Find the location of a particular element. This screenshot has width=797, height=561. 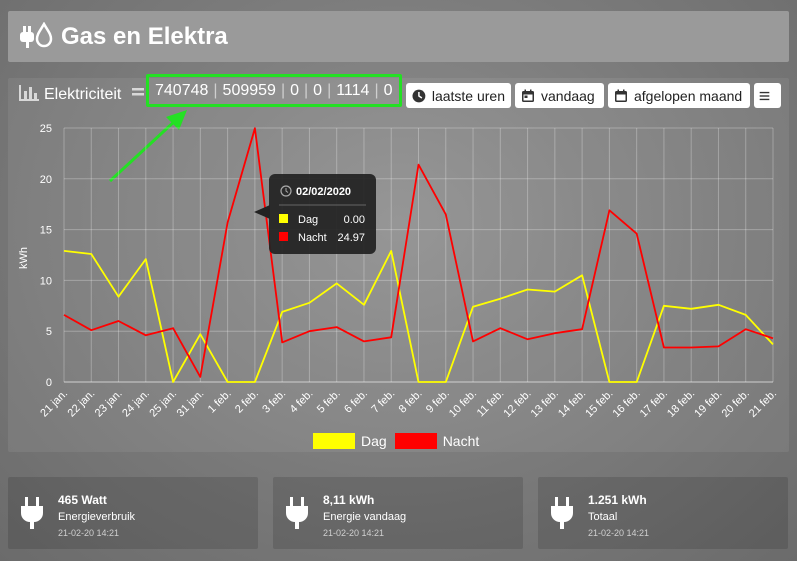

legend-label-nacht: Nacht is located at coordinates (461, 441).